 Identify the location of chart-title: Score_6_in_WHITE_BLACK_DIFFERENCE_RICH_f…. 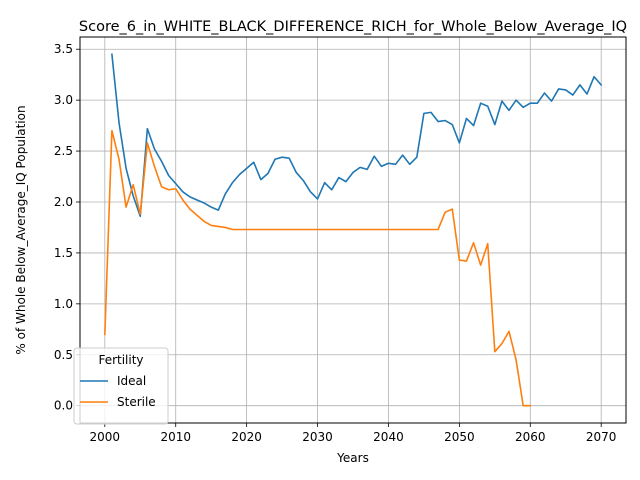
(353, 27).